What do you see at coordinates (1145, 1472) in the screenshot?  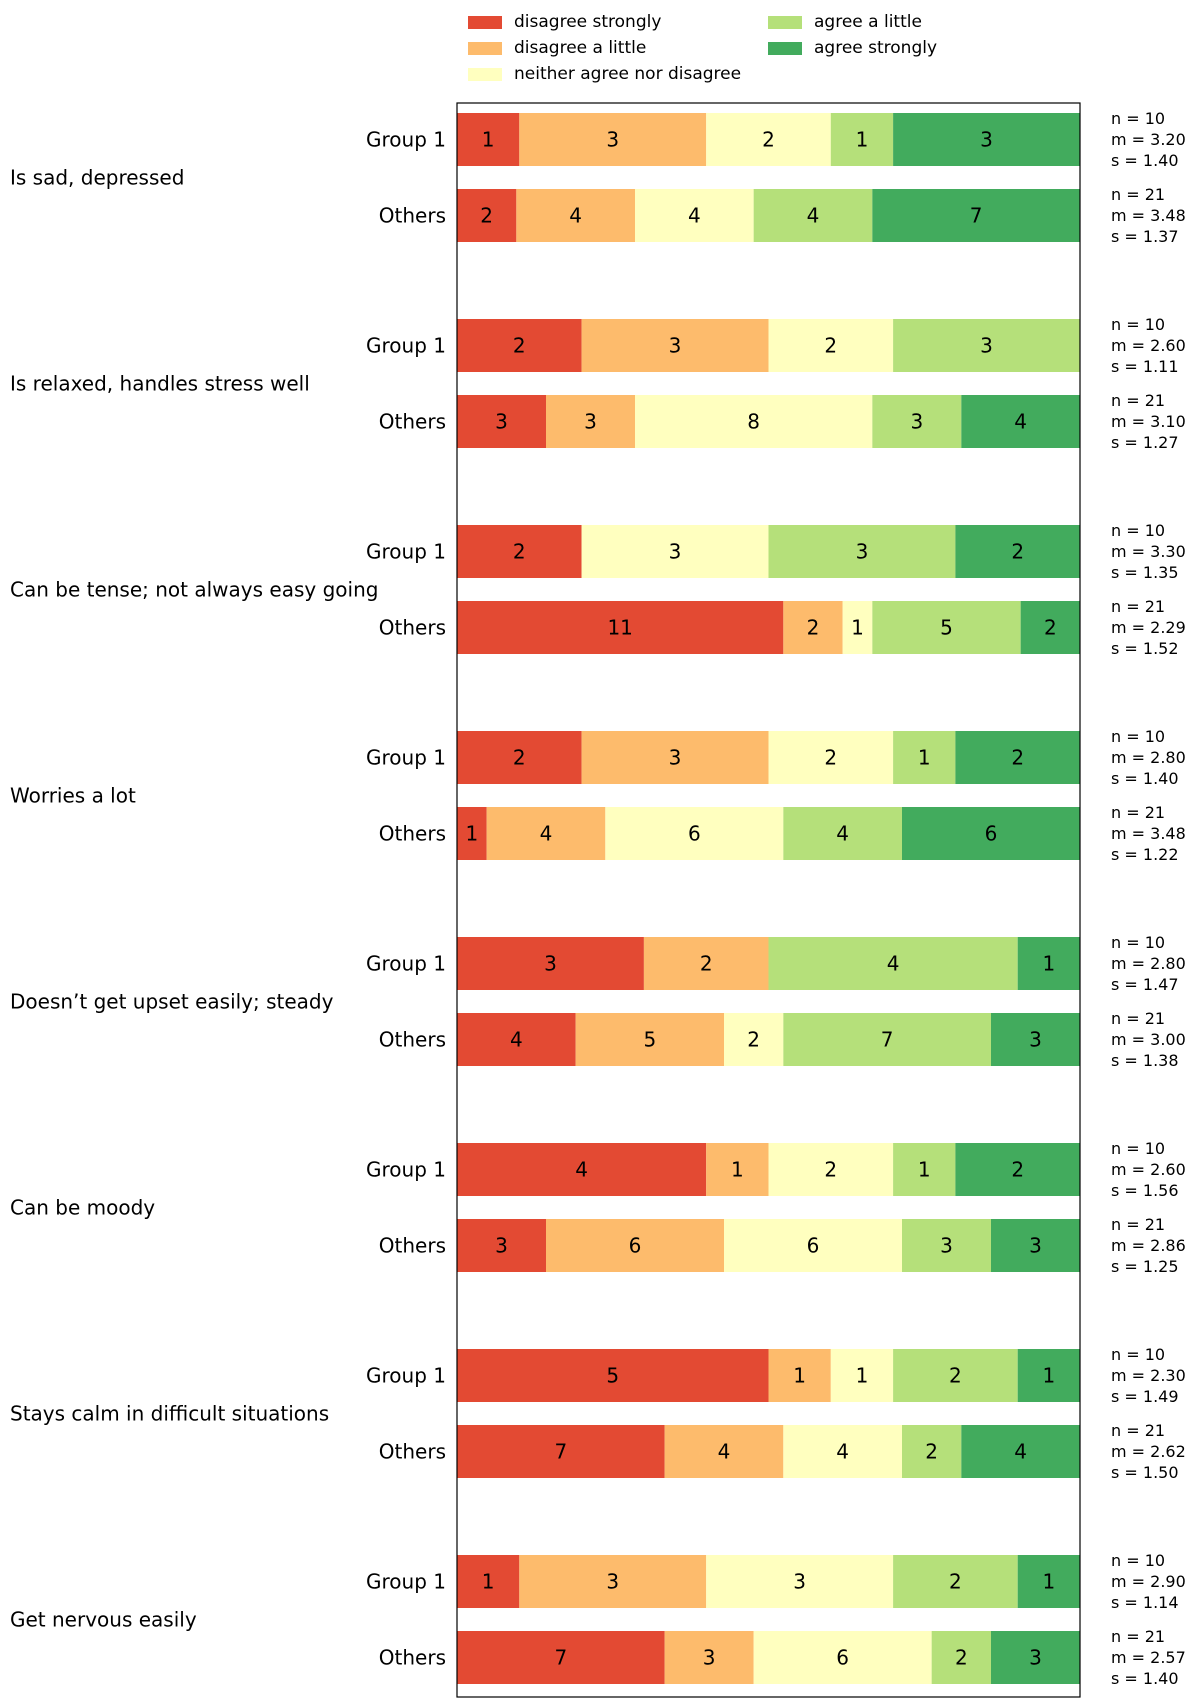 I see `stat-label: s = 1.50` at bounding box center [1145, 1472].